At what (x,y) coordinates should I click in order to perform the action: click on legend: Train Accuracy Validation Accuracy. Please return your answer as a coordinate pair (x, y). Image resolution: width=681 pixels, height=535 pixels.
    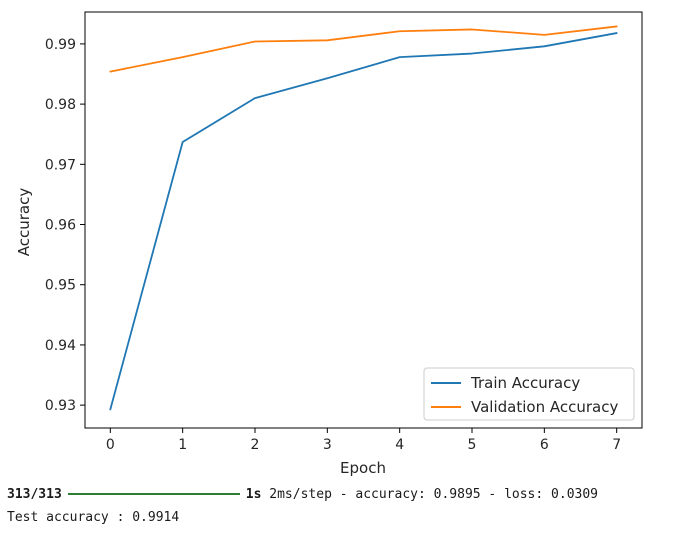
    Looking at the image, I should click on (529, 394).